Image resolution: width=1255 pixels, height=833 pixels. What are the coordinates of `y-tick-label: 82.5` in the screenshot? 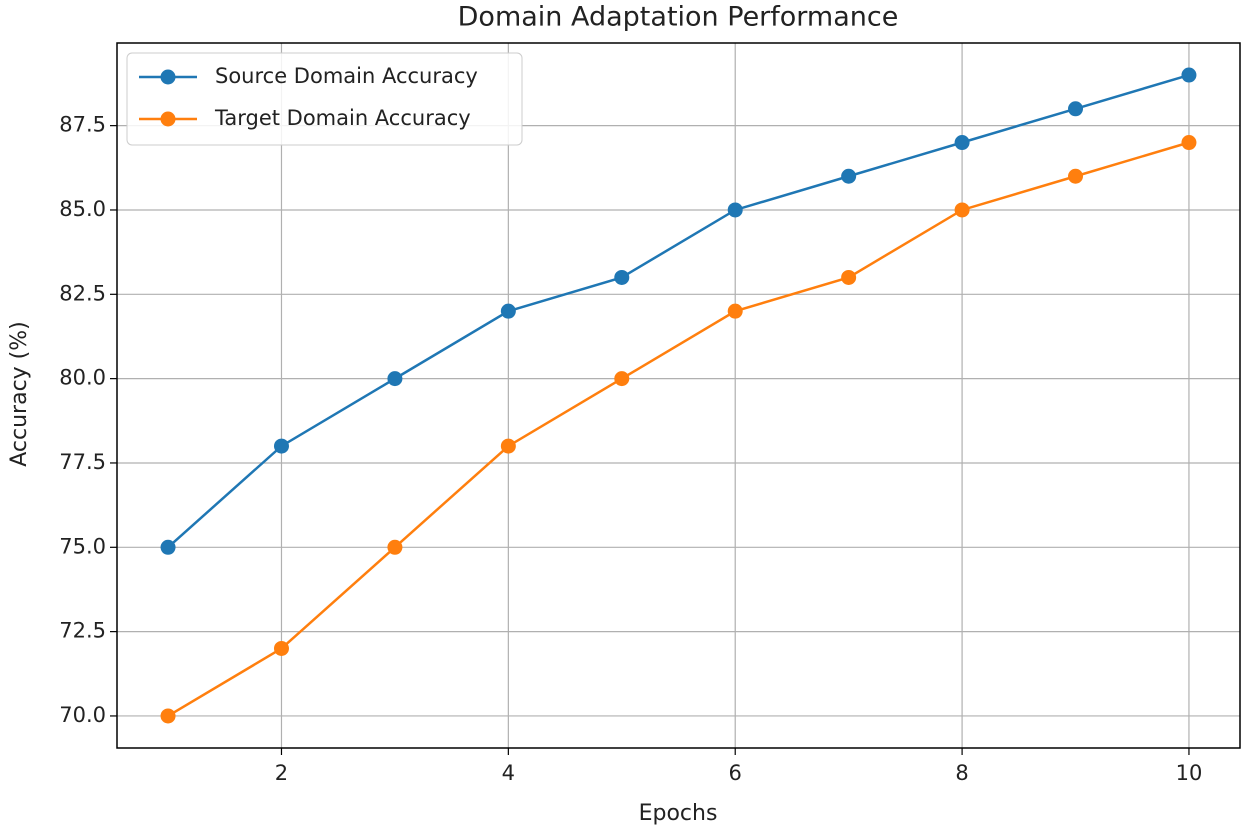 It's located at (82, 293).